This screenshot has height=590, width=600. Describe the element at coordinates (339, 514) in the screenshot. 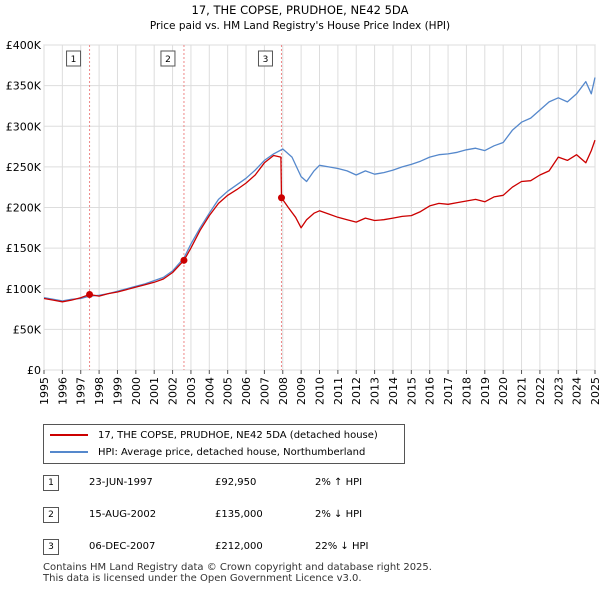

I see `sale-hpi-diff: 2% ↓ HPI` at that location.